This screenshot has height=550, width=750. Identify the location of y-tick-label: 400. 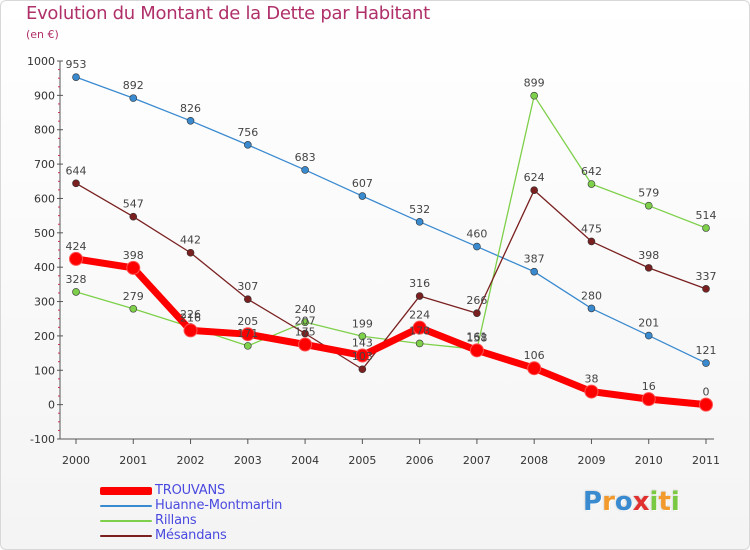
(44, 267).